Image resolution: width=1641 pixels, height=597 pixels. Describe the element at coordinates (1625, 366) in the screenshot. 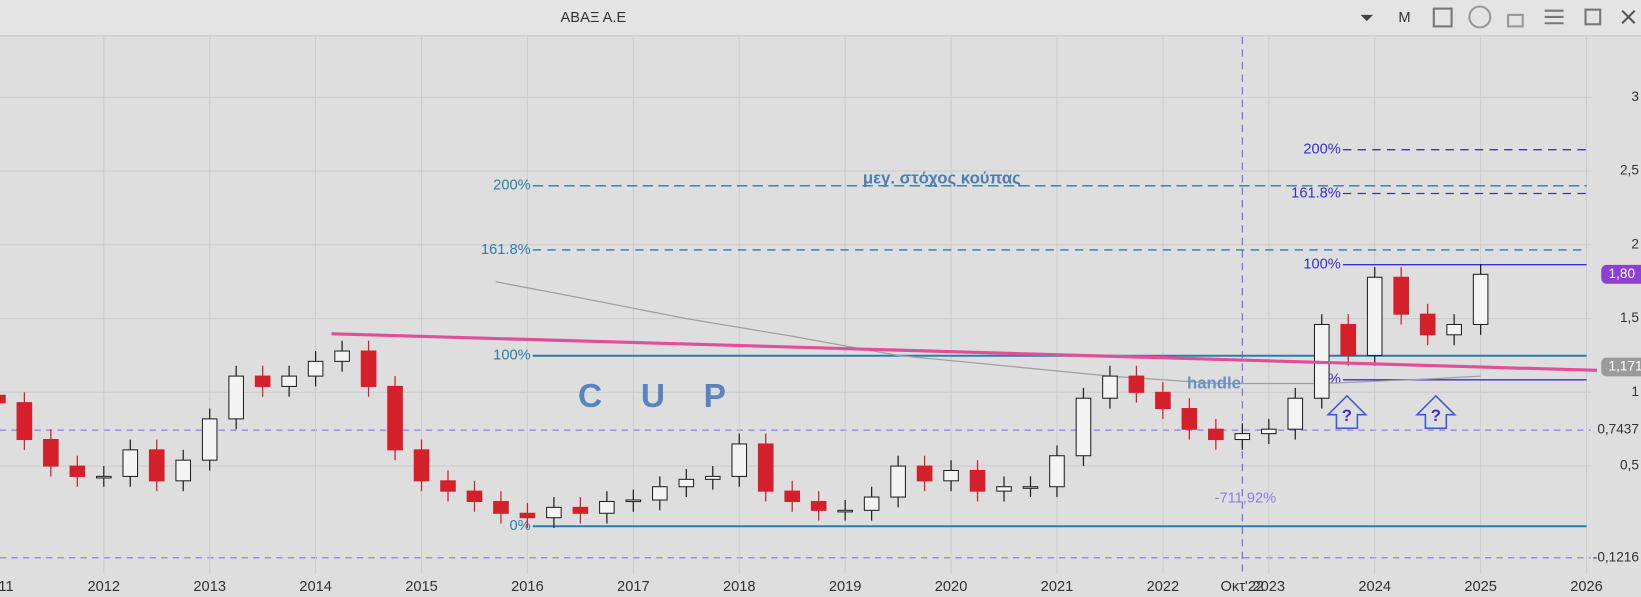

I see `price-badge-label: 1,1716` at that location.